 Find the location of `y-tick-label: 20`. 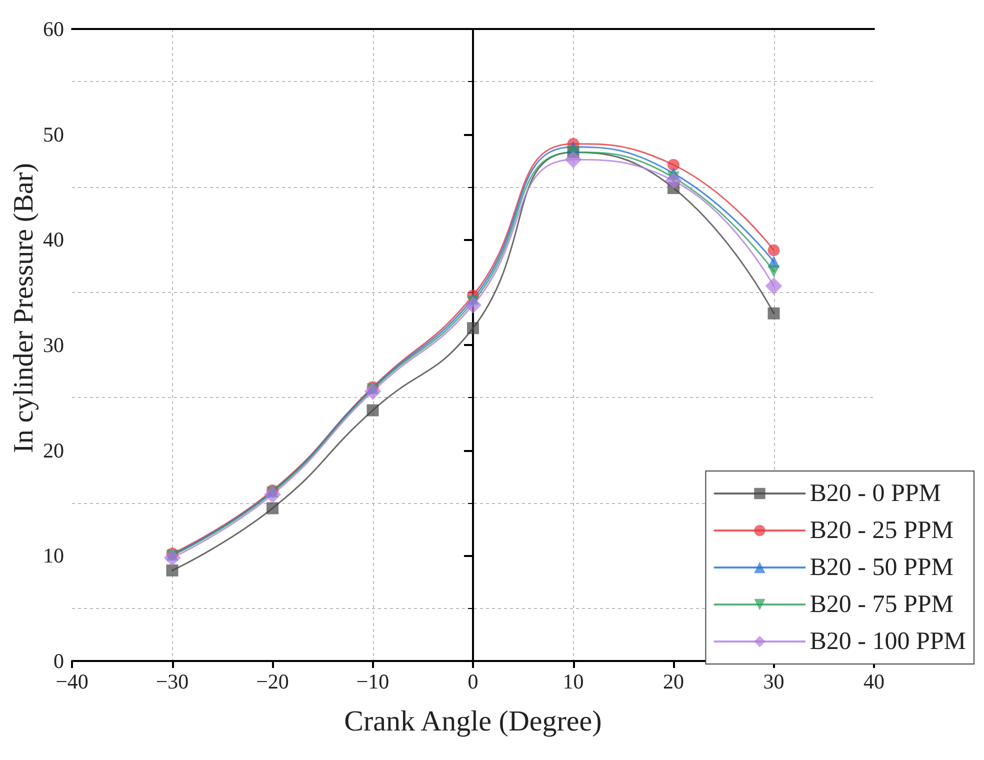

y-tick-label: 20 is located at coordinates (53, 450).